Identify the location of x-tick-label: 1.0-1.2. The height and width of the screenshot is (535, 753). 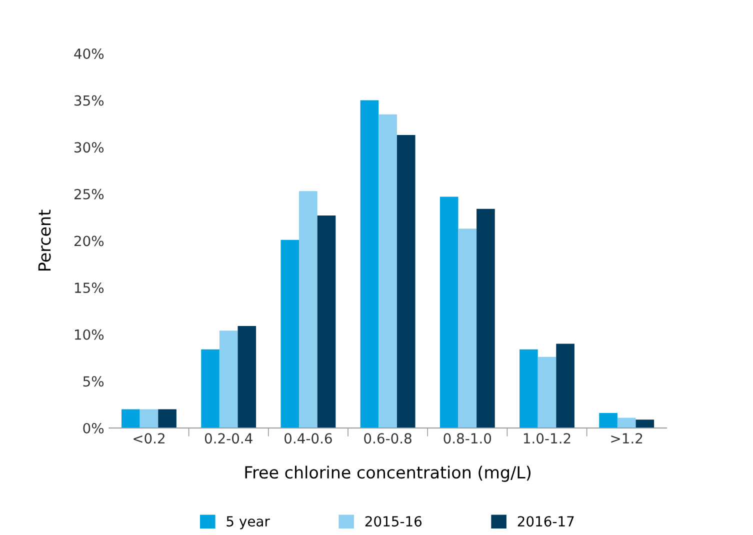
(547, 438).